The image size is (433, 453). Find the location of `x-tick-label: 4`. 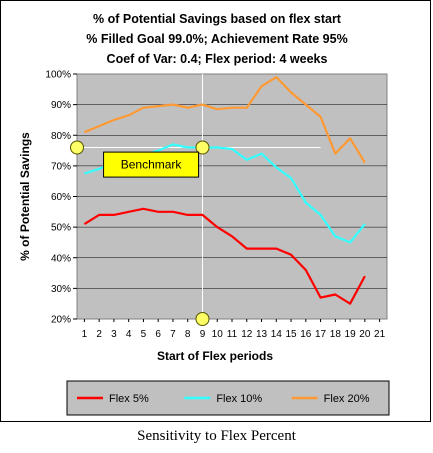

x-tick-label: 4 is located at coordinates (129, 334).